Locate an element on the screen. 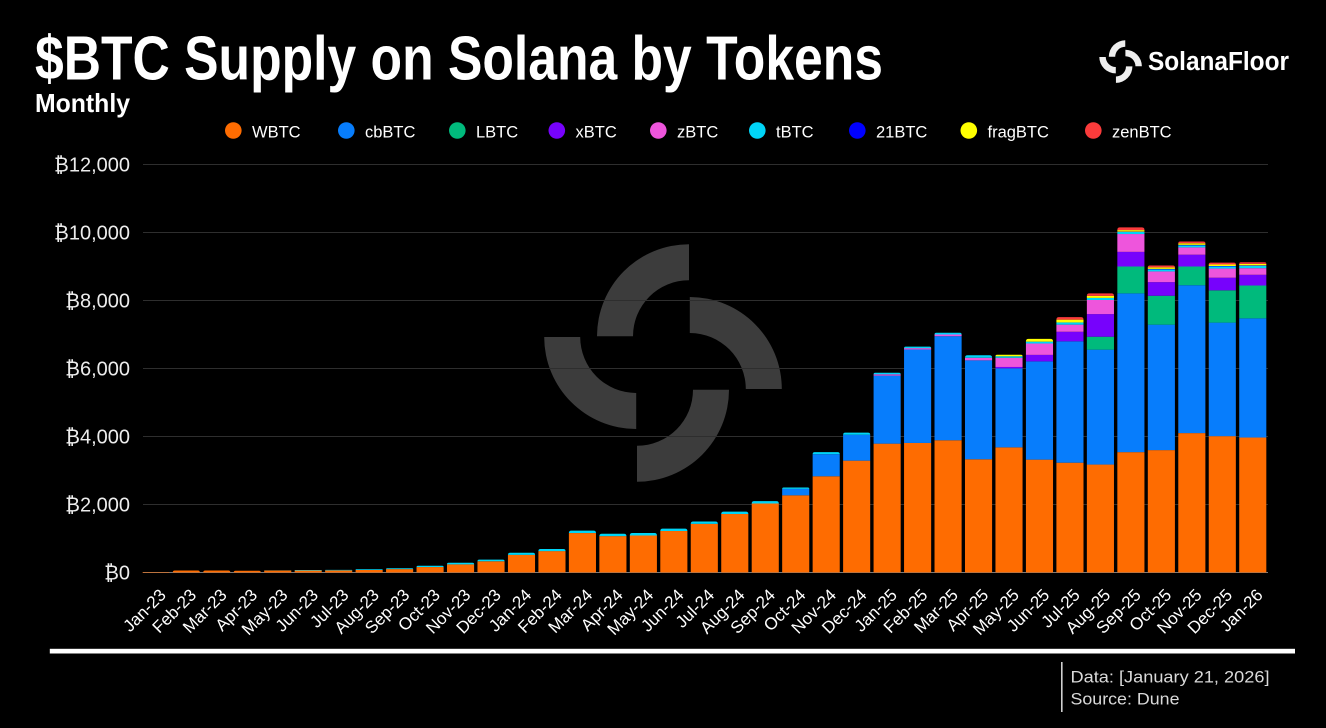 The image size is (1326, 728). svg-text:$BTC Supply on Solana by Token: $BTC Supply on Solana by Tokens is located at coordinates (459, 59).